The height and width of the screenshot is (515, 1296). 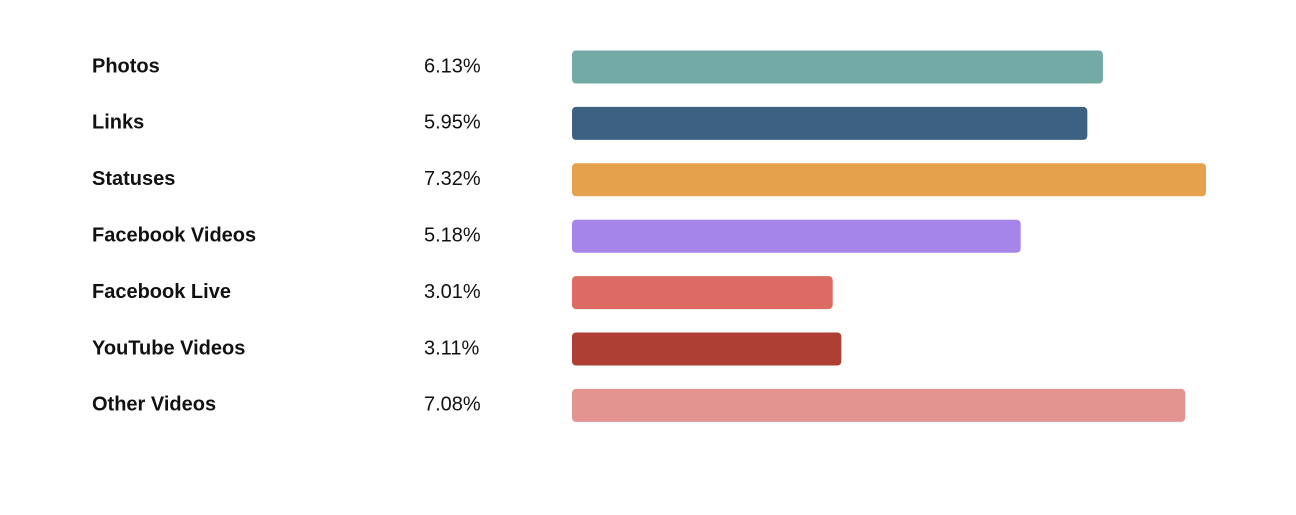 I want to click on value-label: 5.95%, so click(x=452, y=123).